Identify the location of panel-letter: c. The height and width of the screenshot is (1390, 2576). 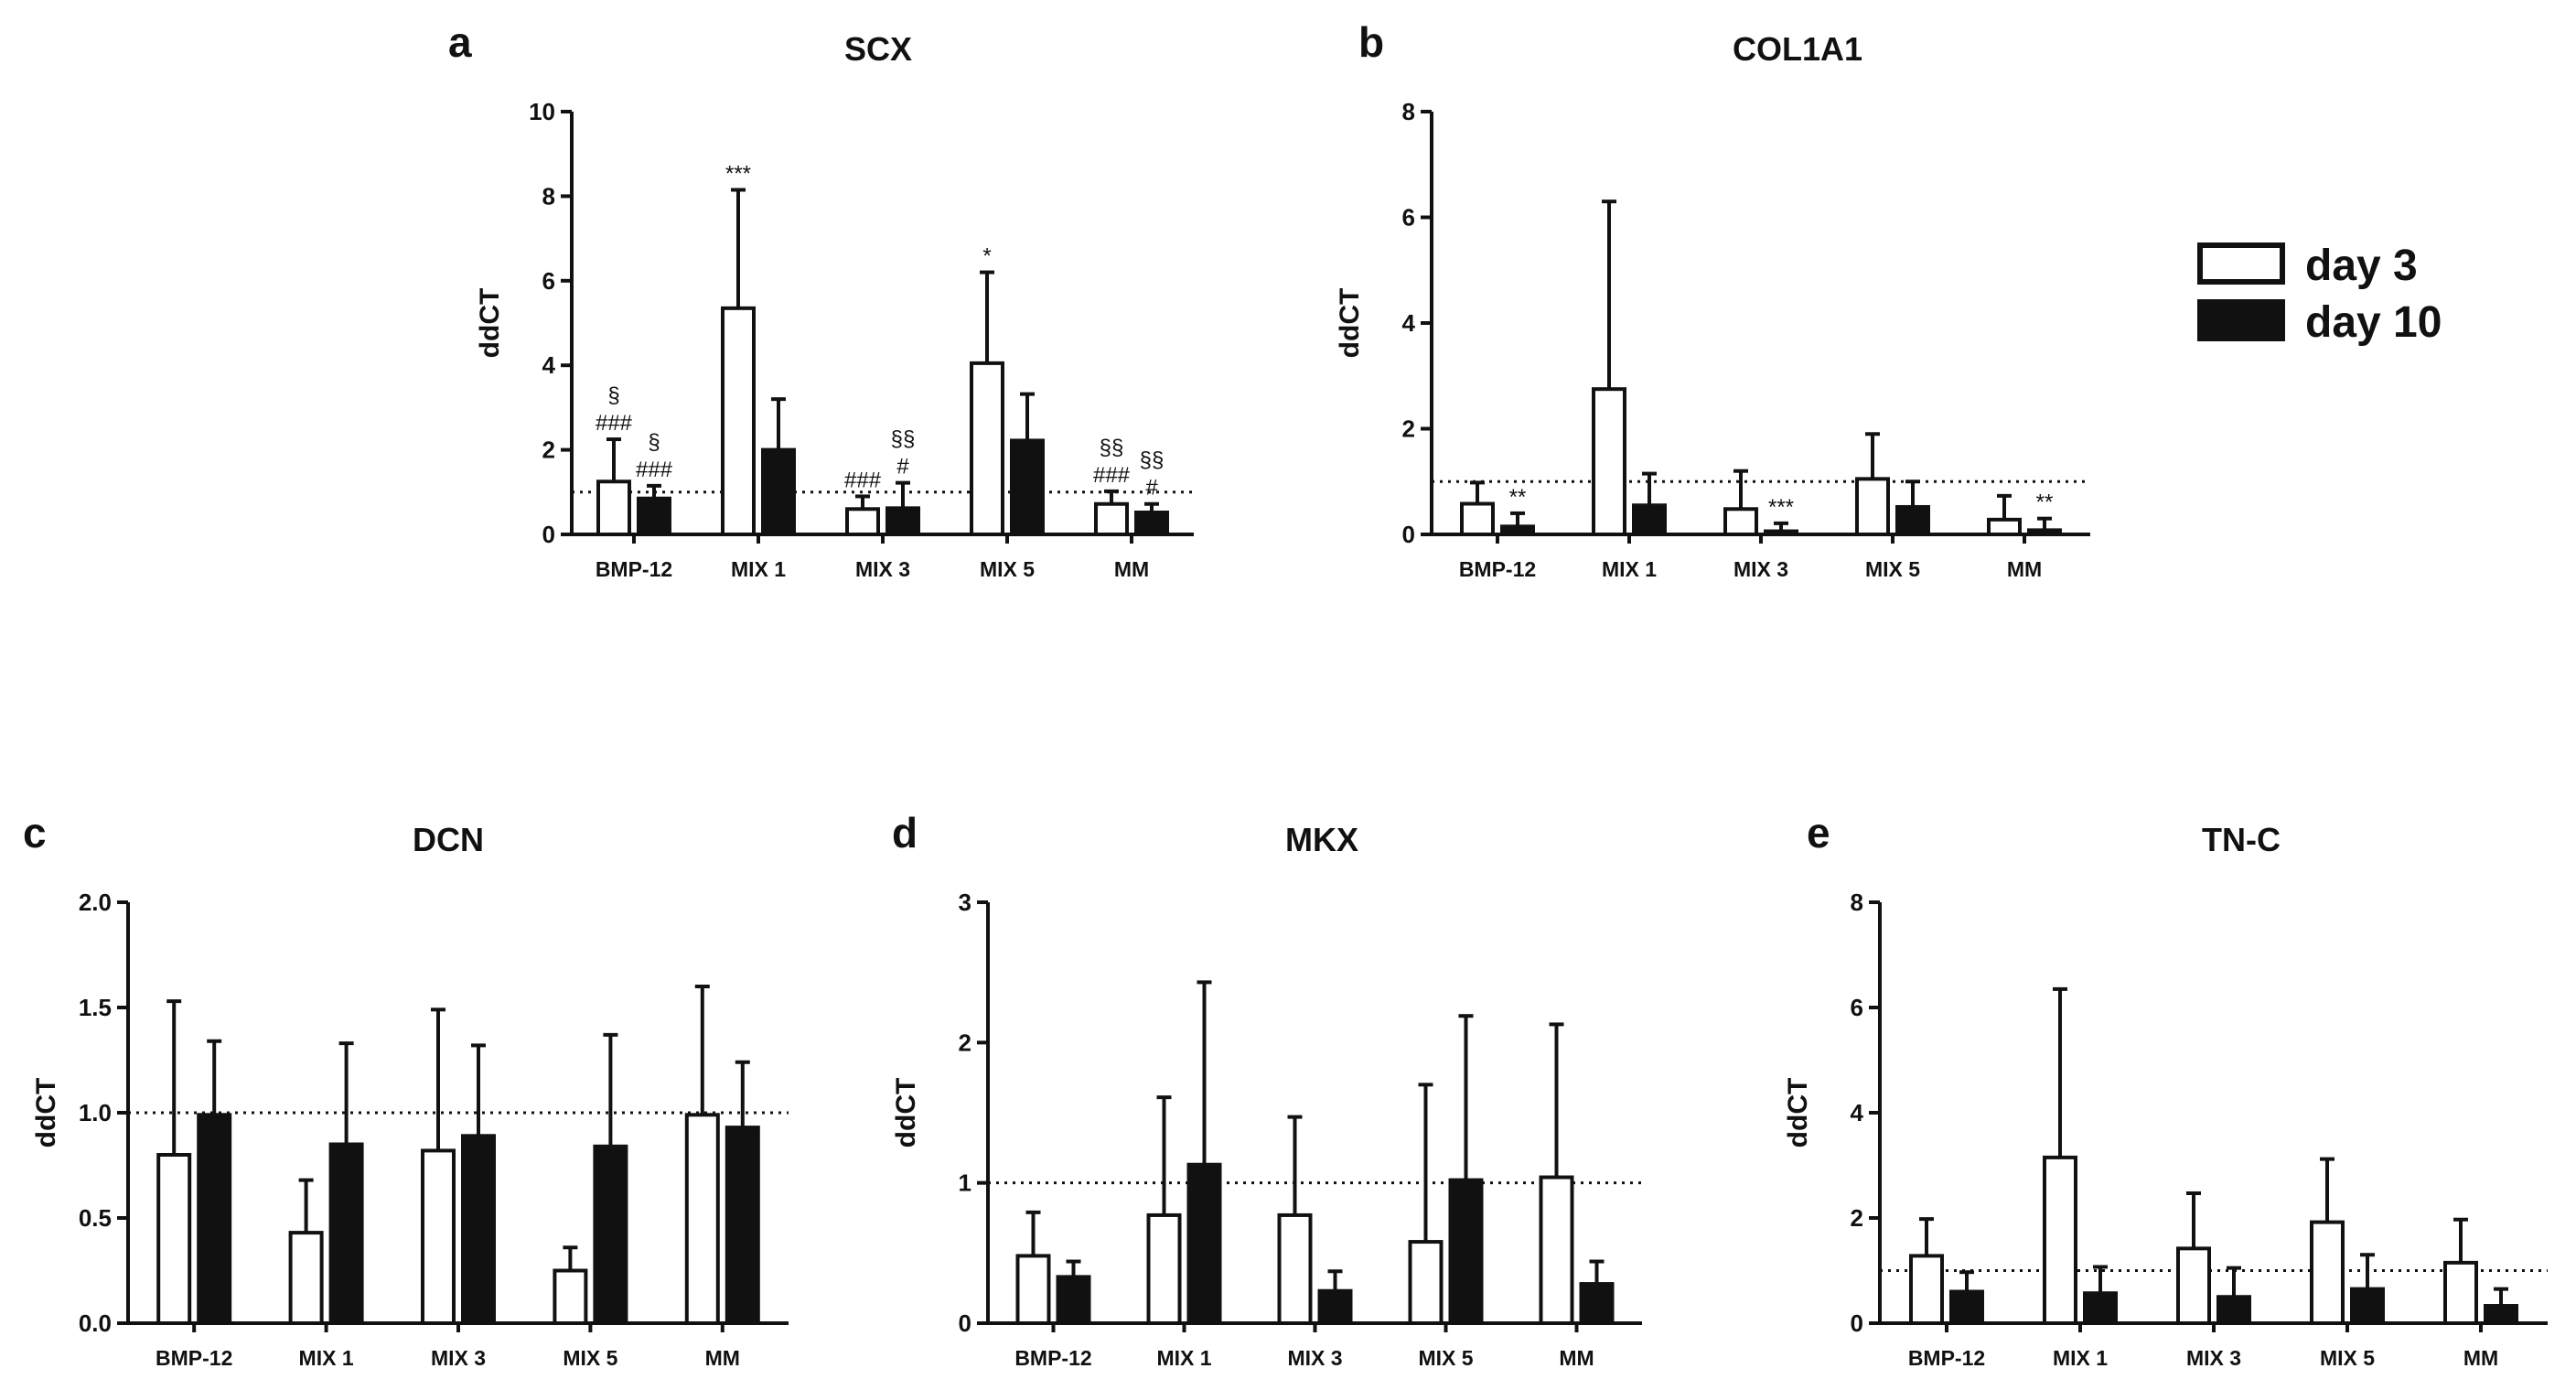
(35, 833).